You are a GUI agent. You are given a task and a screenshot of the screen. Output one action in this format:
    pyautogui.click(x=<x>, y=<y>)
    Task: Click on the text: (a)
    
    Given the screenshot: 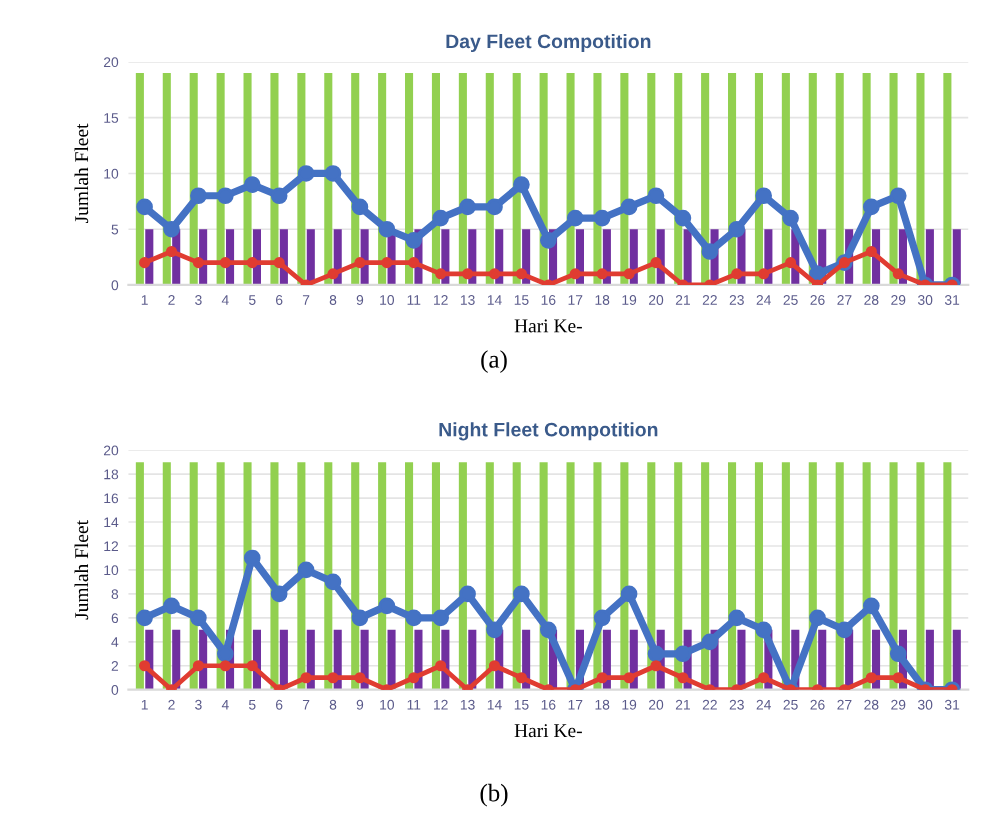 What is the action you would take?
    pyautogui.click(x=494, y=361)
    